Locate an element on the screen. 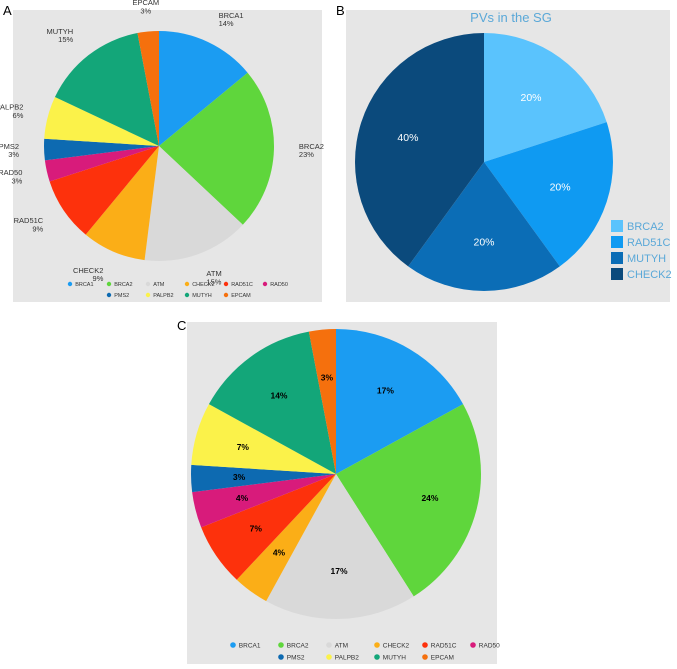 This screenshot has width=677, height=669. pie-slice-a-mutyh is located at coordinates (107, 89).